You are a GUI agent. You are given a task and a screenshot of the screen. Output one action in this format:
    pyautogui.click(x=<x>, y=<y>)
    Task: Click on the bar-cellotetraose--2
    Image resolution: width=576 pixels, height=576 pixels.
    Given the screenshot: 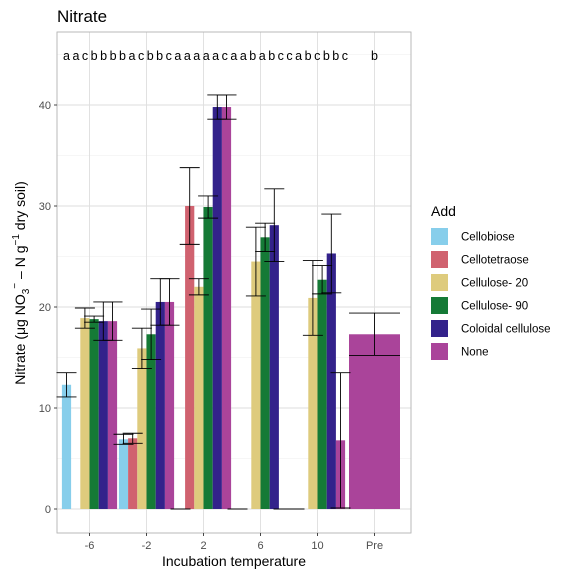 What is the action you would take?
    pyautogui.click(x=132, y=473)
    